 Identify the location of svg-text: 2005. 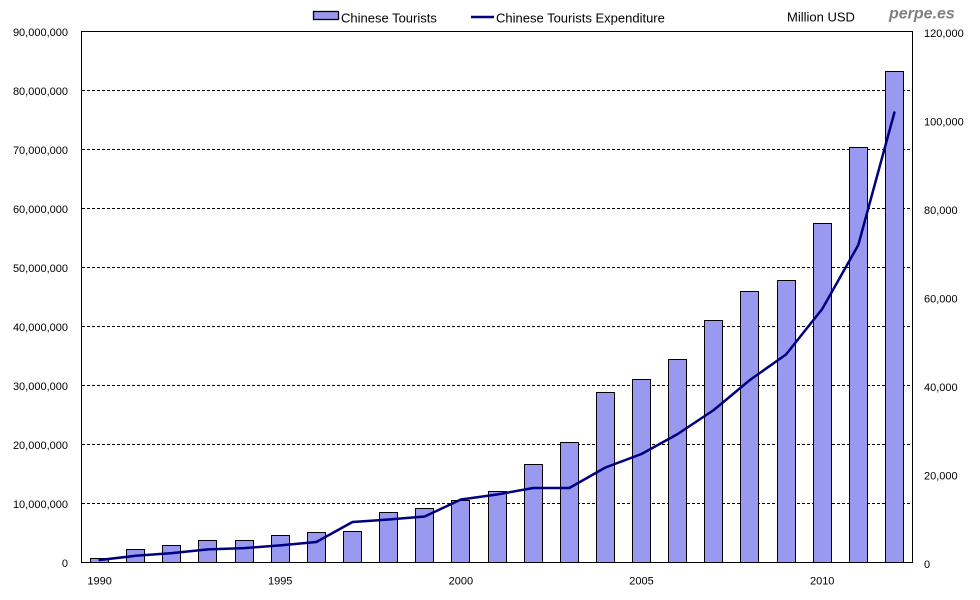
(641, 582).